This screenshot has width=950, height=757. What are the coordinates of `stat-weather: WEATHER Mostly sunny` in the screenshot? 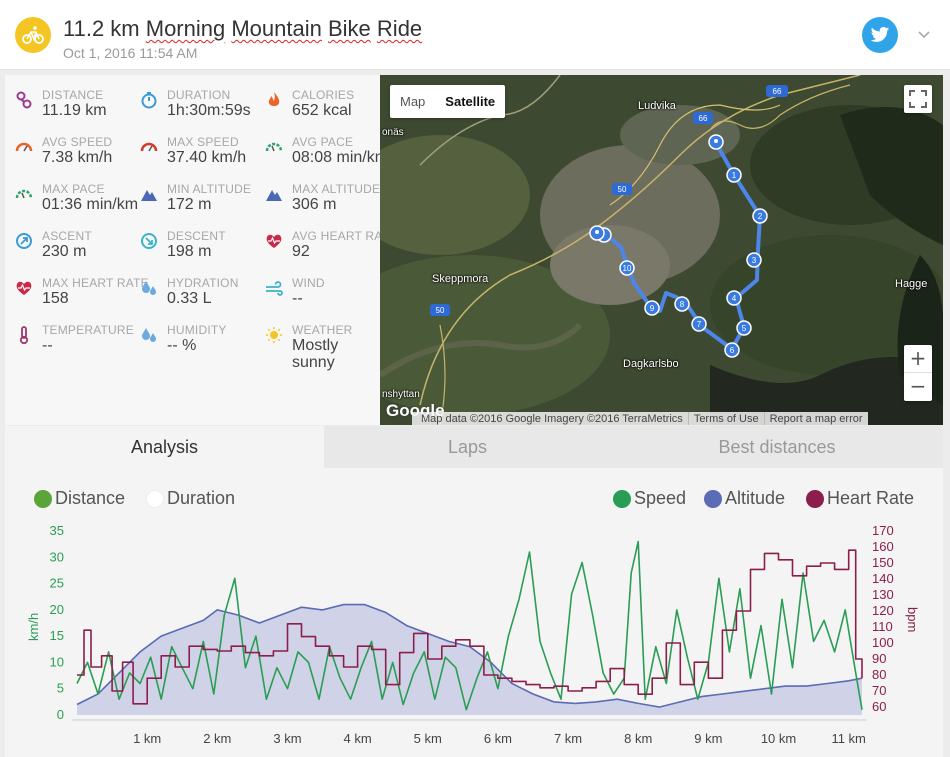 It's located at (317, 343).